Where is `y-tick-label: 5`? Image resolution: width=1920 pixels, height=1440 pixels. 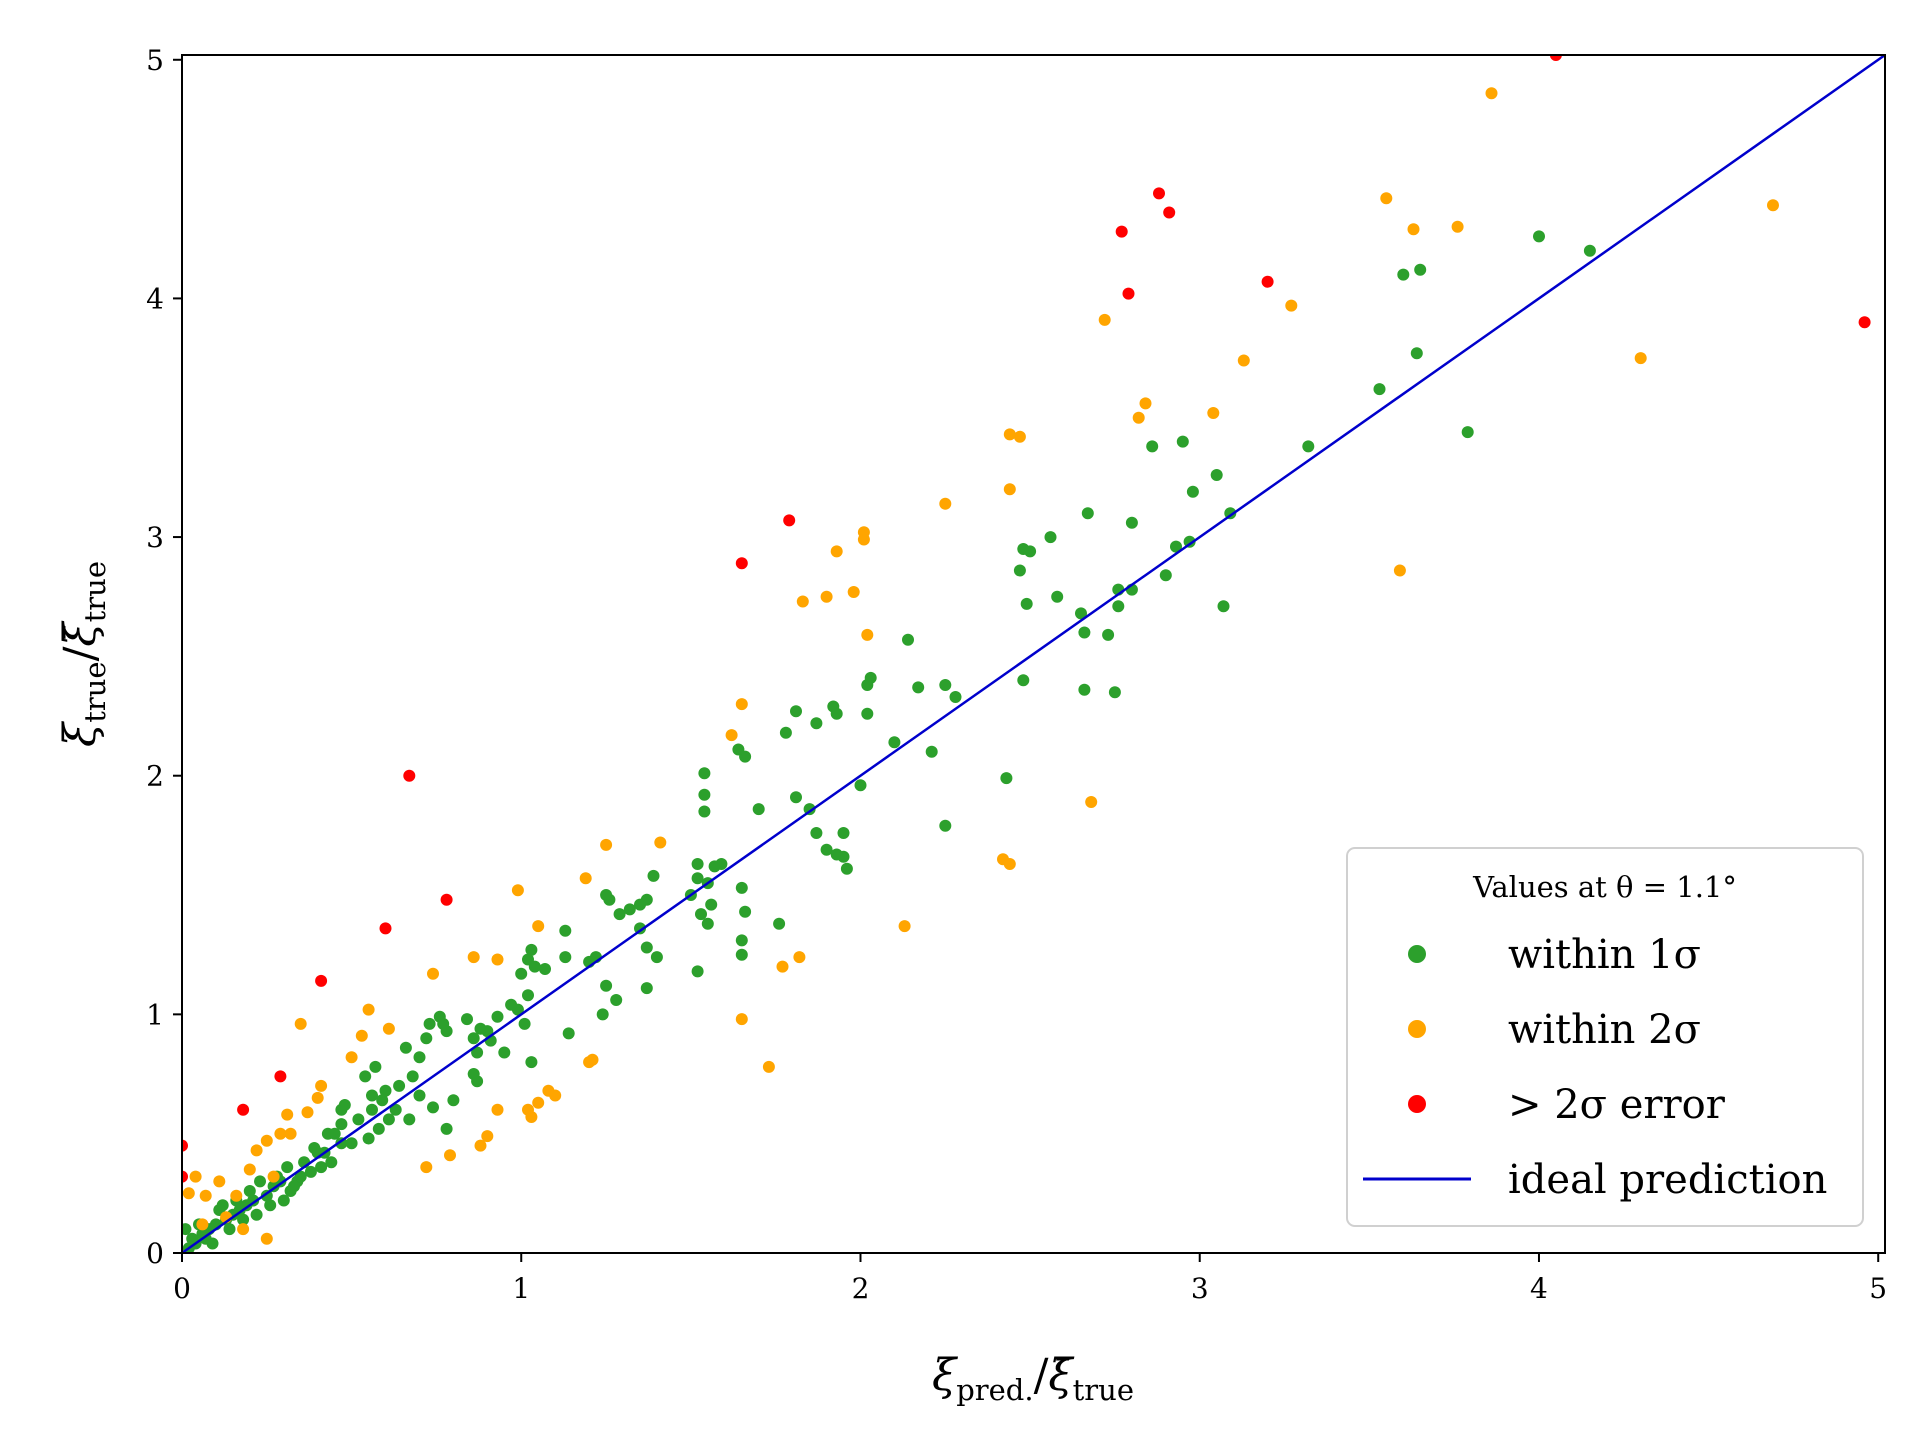 y-tick-label: 5 is located at coordinates (155, 60).